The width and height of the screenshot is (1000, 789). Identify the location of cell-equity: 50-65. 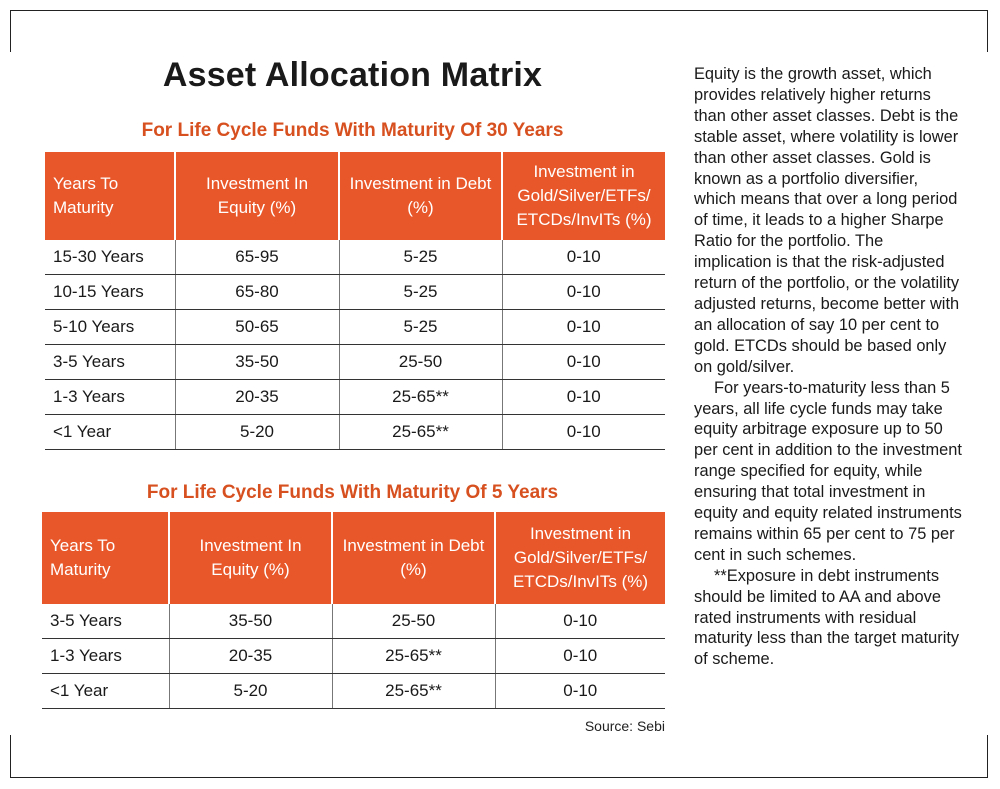
(257, 327).